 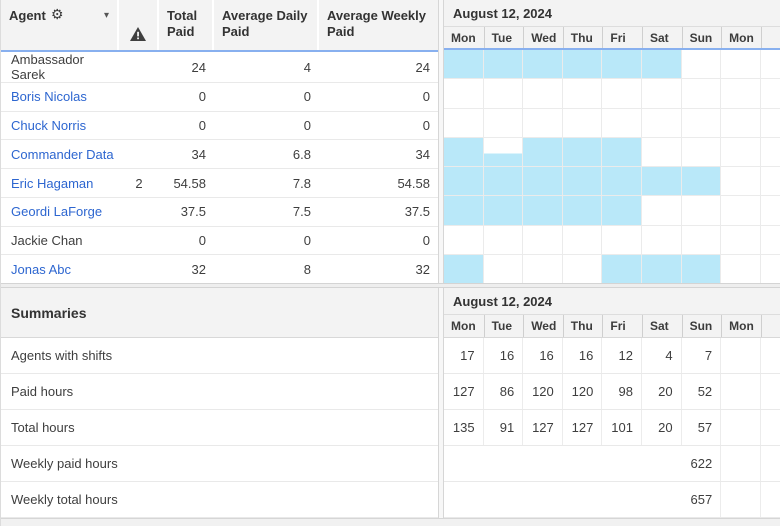 I want to click on agent-row: Eric Hagaman 2 54.58 7.8 54.58, so click(x=219, y=183).